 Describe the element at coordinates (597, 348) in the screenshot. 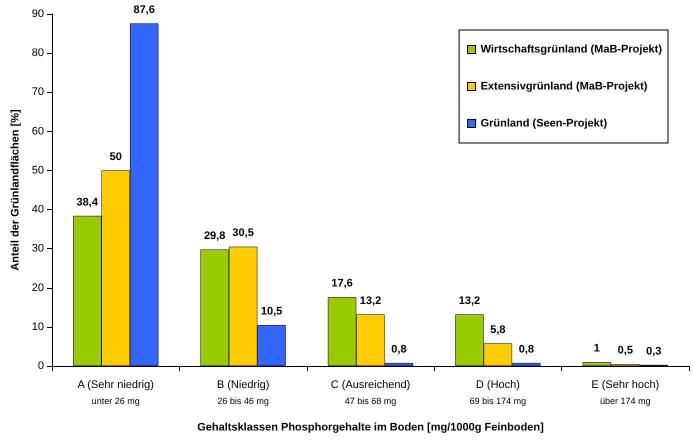

I see `data-label: 1` at that location.